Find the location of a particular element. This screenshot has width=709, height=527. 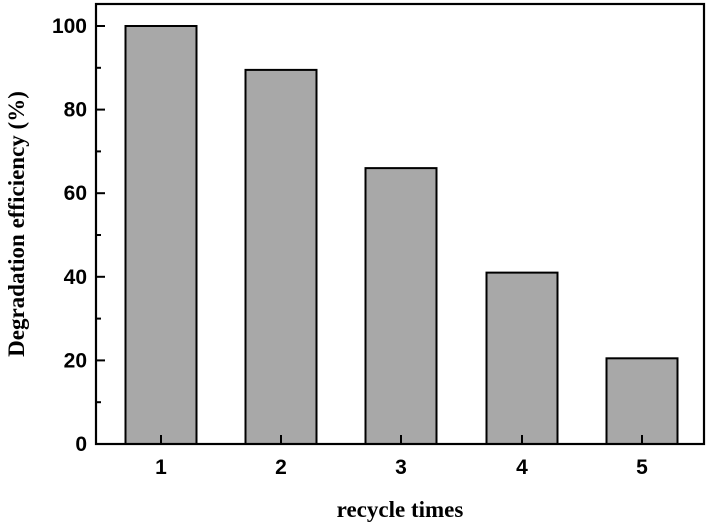

x-tick-label: 5 is located at coordinates (642, 467).